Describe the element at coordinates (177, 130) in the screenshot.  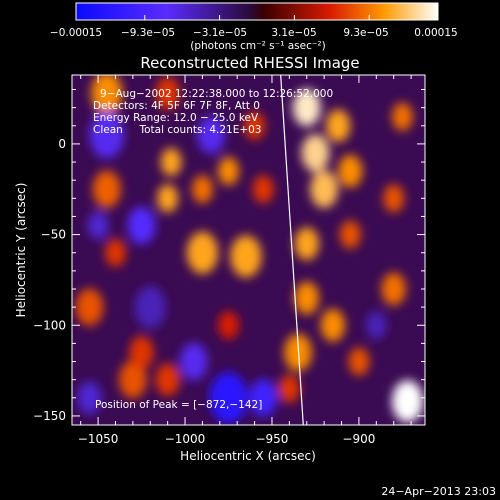
I see `info-line-clean: Clean Total counts: 4.21E+03` at that location.